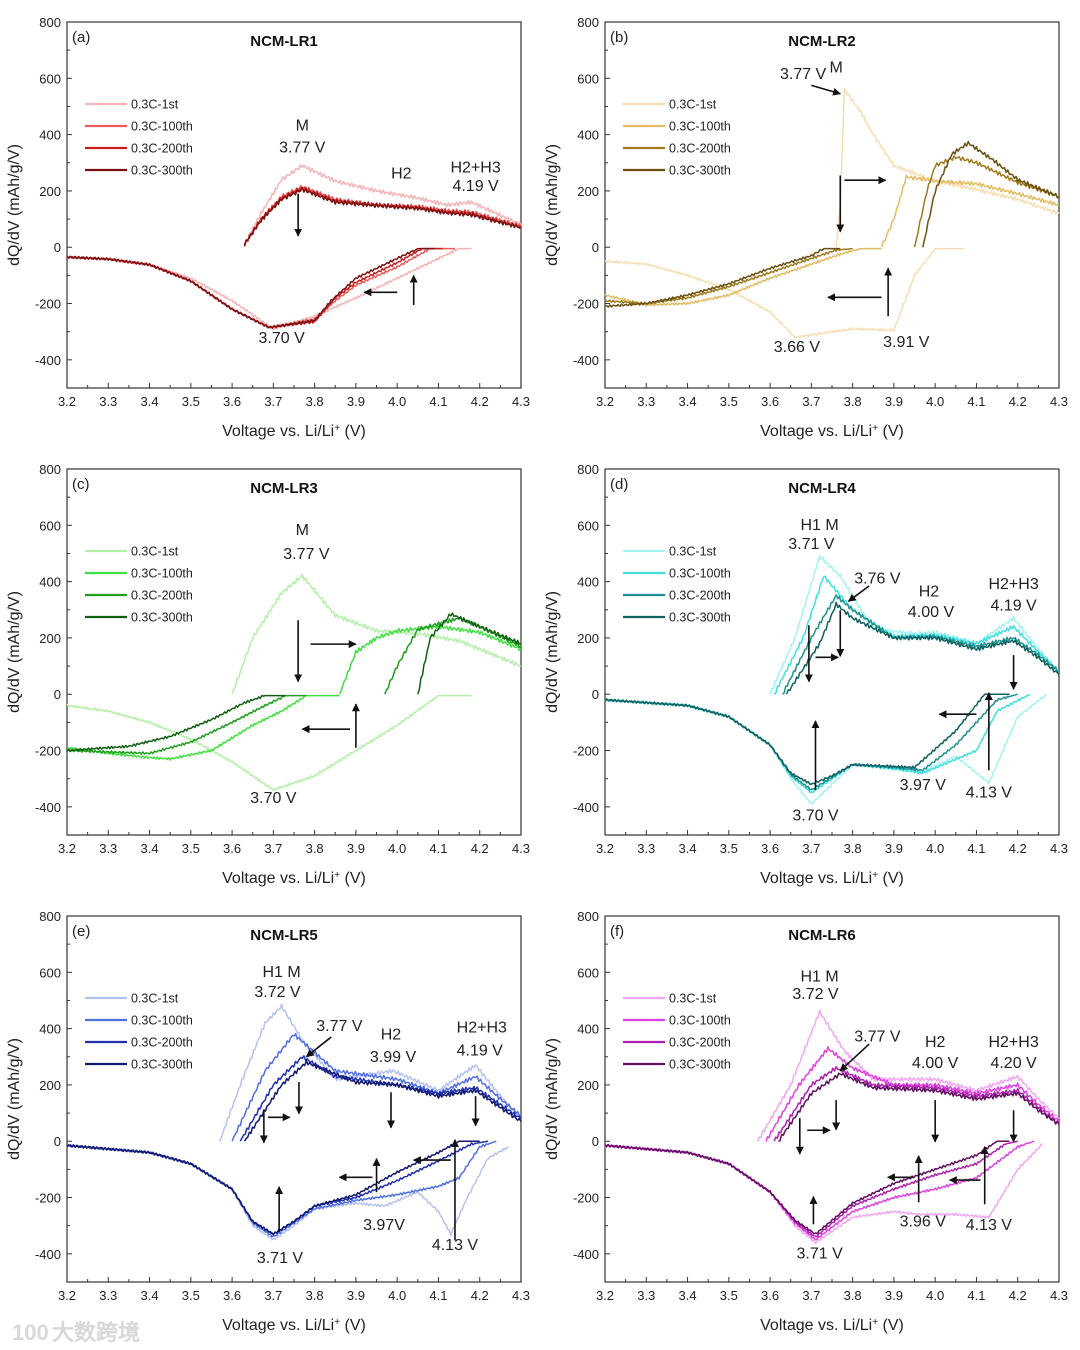  I want to click on annotation-label: 3.66 V, so click(797, 347).